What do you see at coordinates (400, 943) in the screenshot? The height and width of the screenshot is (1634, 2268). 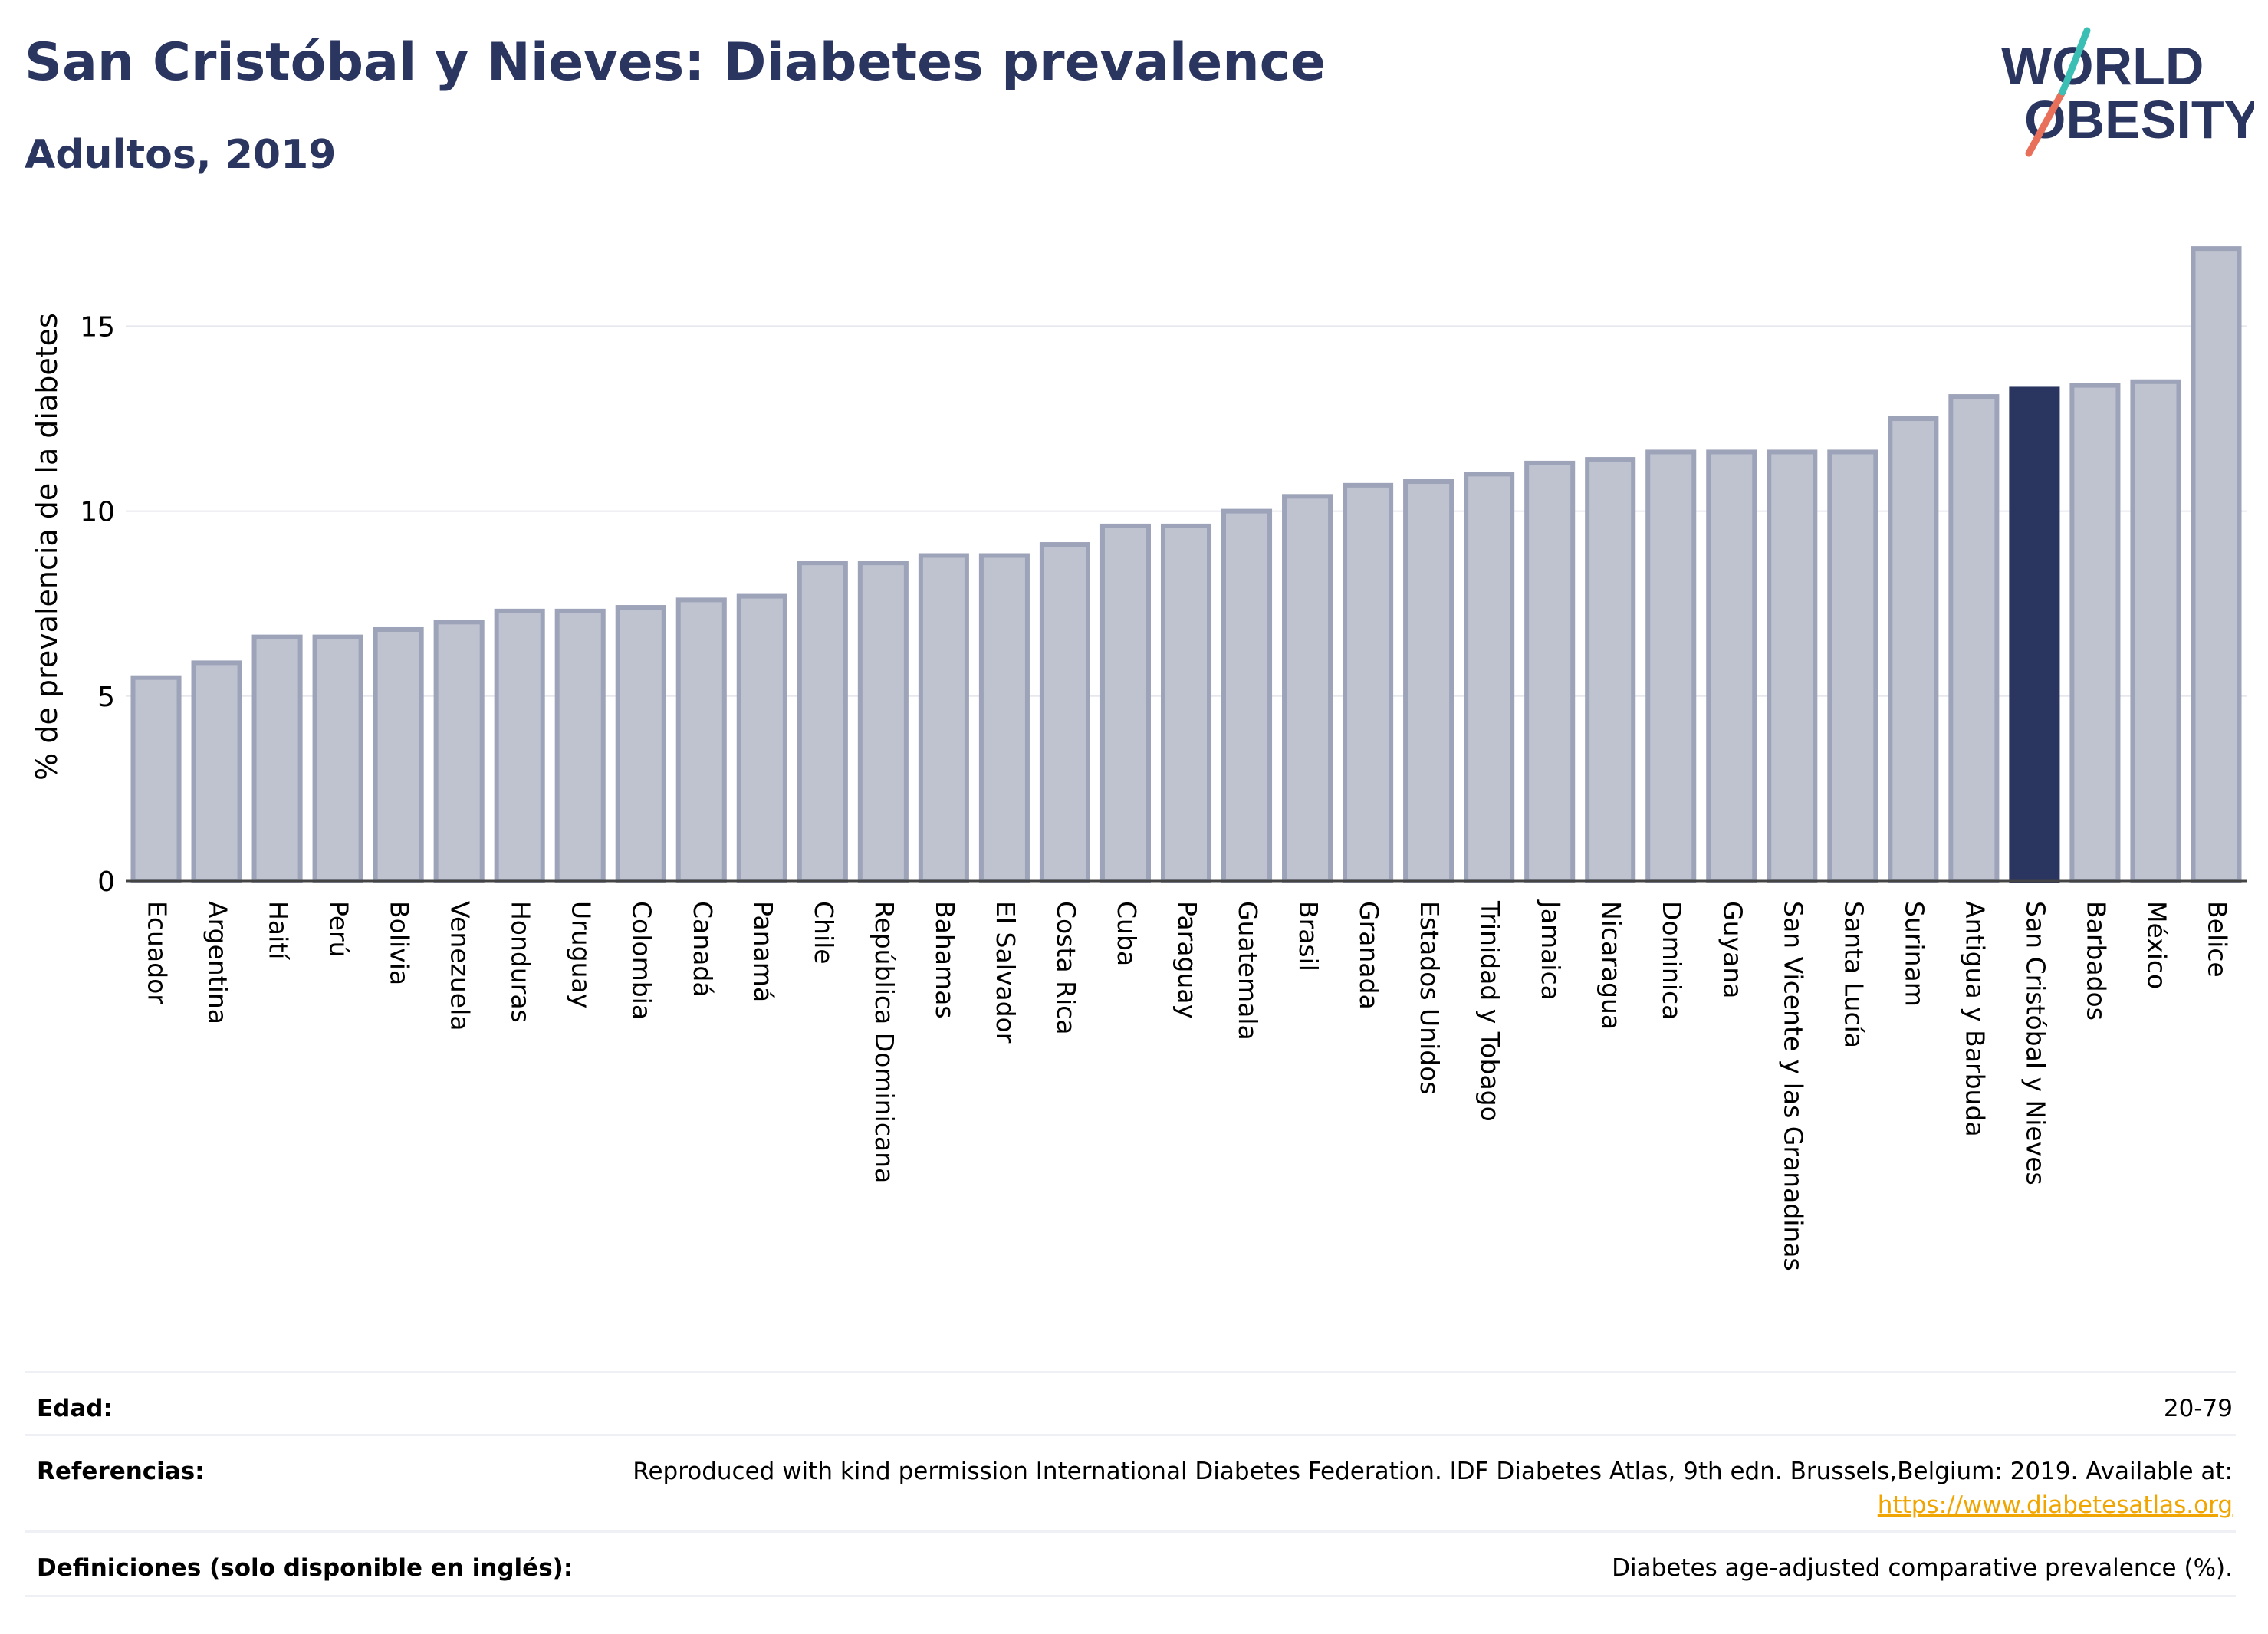 I see `x-tick-label: Bolivia` at bounding box center [400, 943].